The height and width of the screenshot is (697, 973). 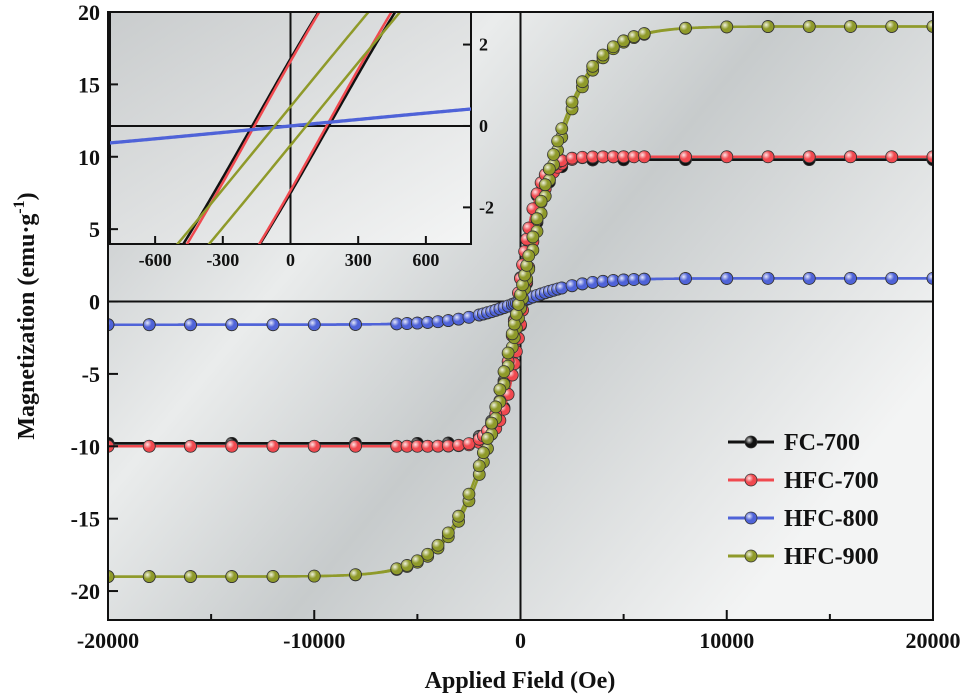 I want to click on inset-x-tick-label: 600, so click(x=425, y=260).